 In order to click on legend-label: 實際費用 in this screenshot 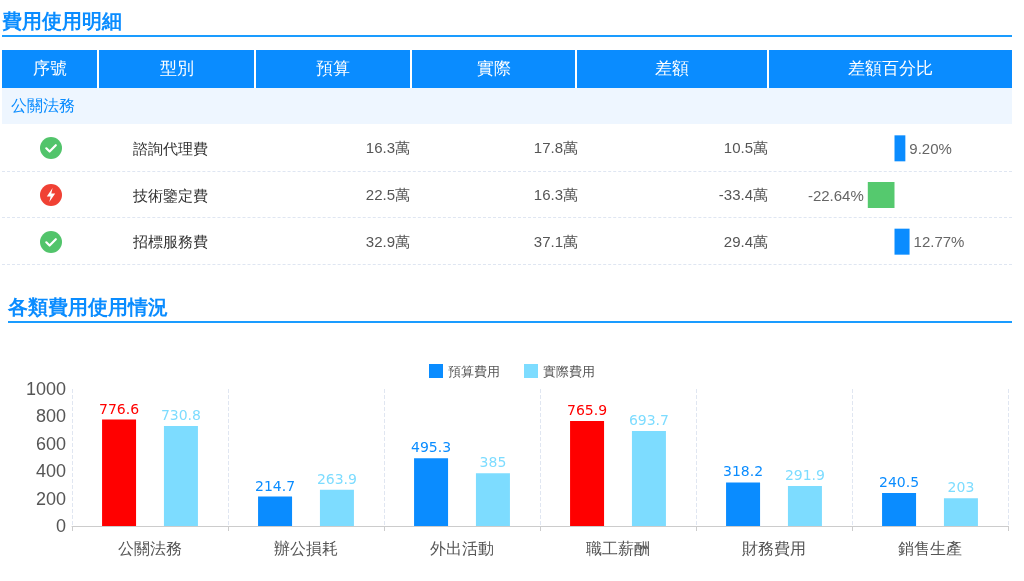, I will do `click(569, 371)`.